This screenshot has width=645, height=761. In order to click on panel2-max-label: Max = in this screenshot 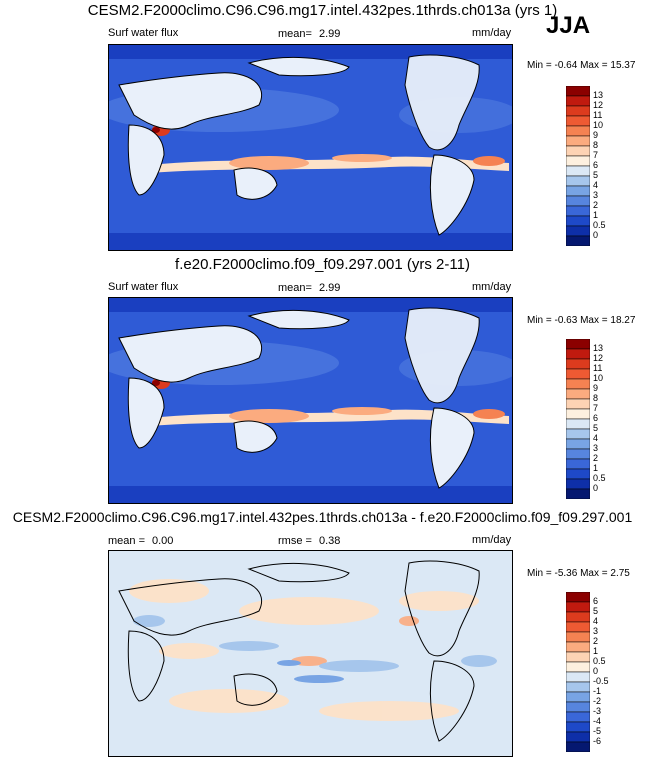, I will do `click(594, 320)`.